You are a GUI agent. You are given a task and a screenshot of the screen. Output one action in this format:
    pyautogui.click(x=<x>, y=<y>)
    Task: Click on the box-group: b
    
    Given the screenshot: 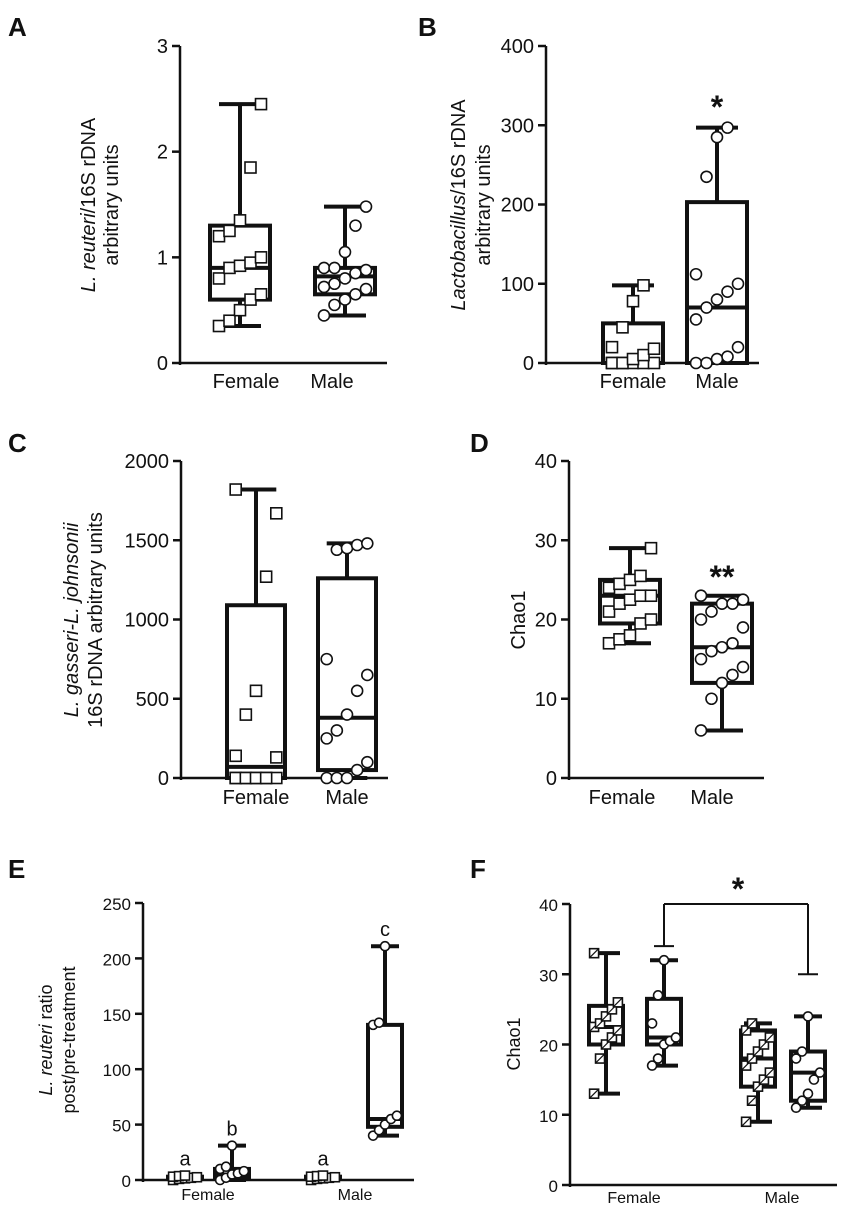 What is the action you would take?
    pyautogui.click(x=232, y=1152)
    